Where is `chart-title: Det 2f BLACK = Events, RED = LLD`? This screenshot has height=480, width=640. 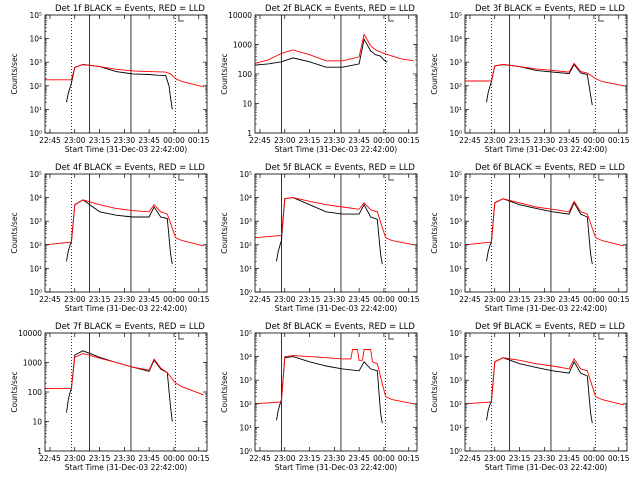
chart-title: Det 2f BLACK = Events, RED = LLD is located at coordinates (340, 9).